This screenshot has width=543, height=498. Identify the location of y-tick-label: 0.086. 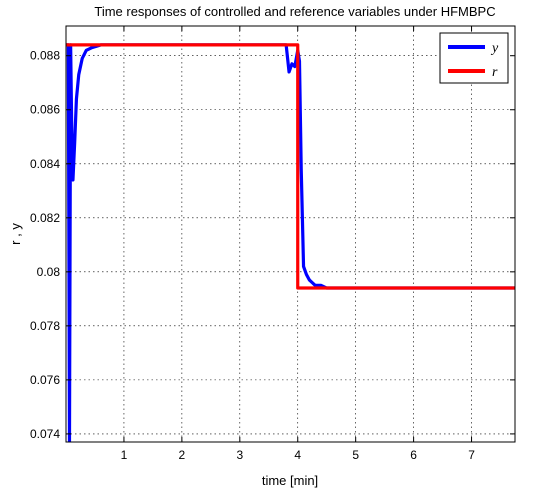
(45, 110).